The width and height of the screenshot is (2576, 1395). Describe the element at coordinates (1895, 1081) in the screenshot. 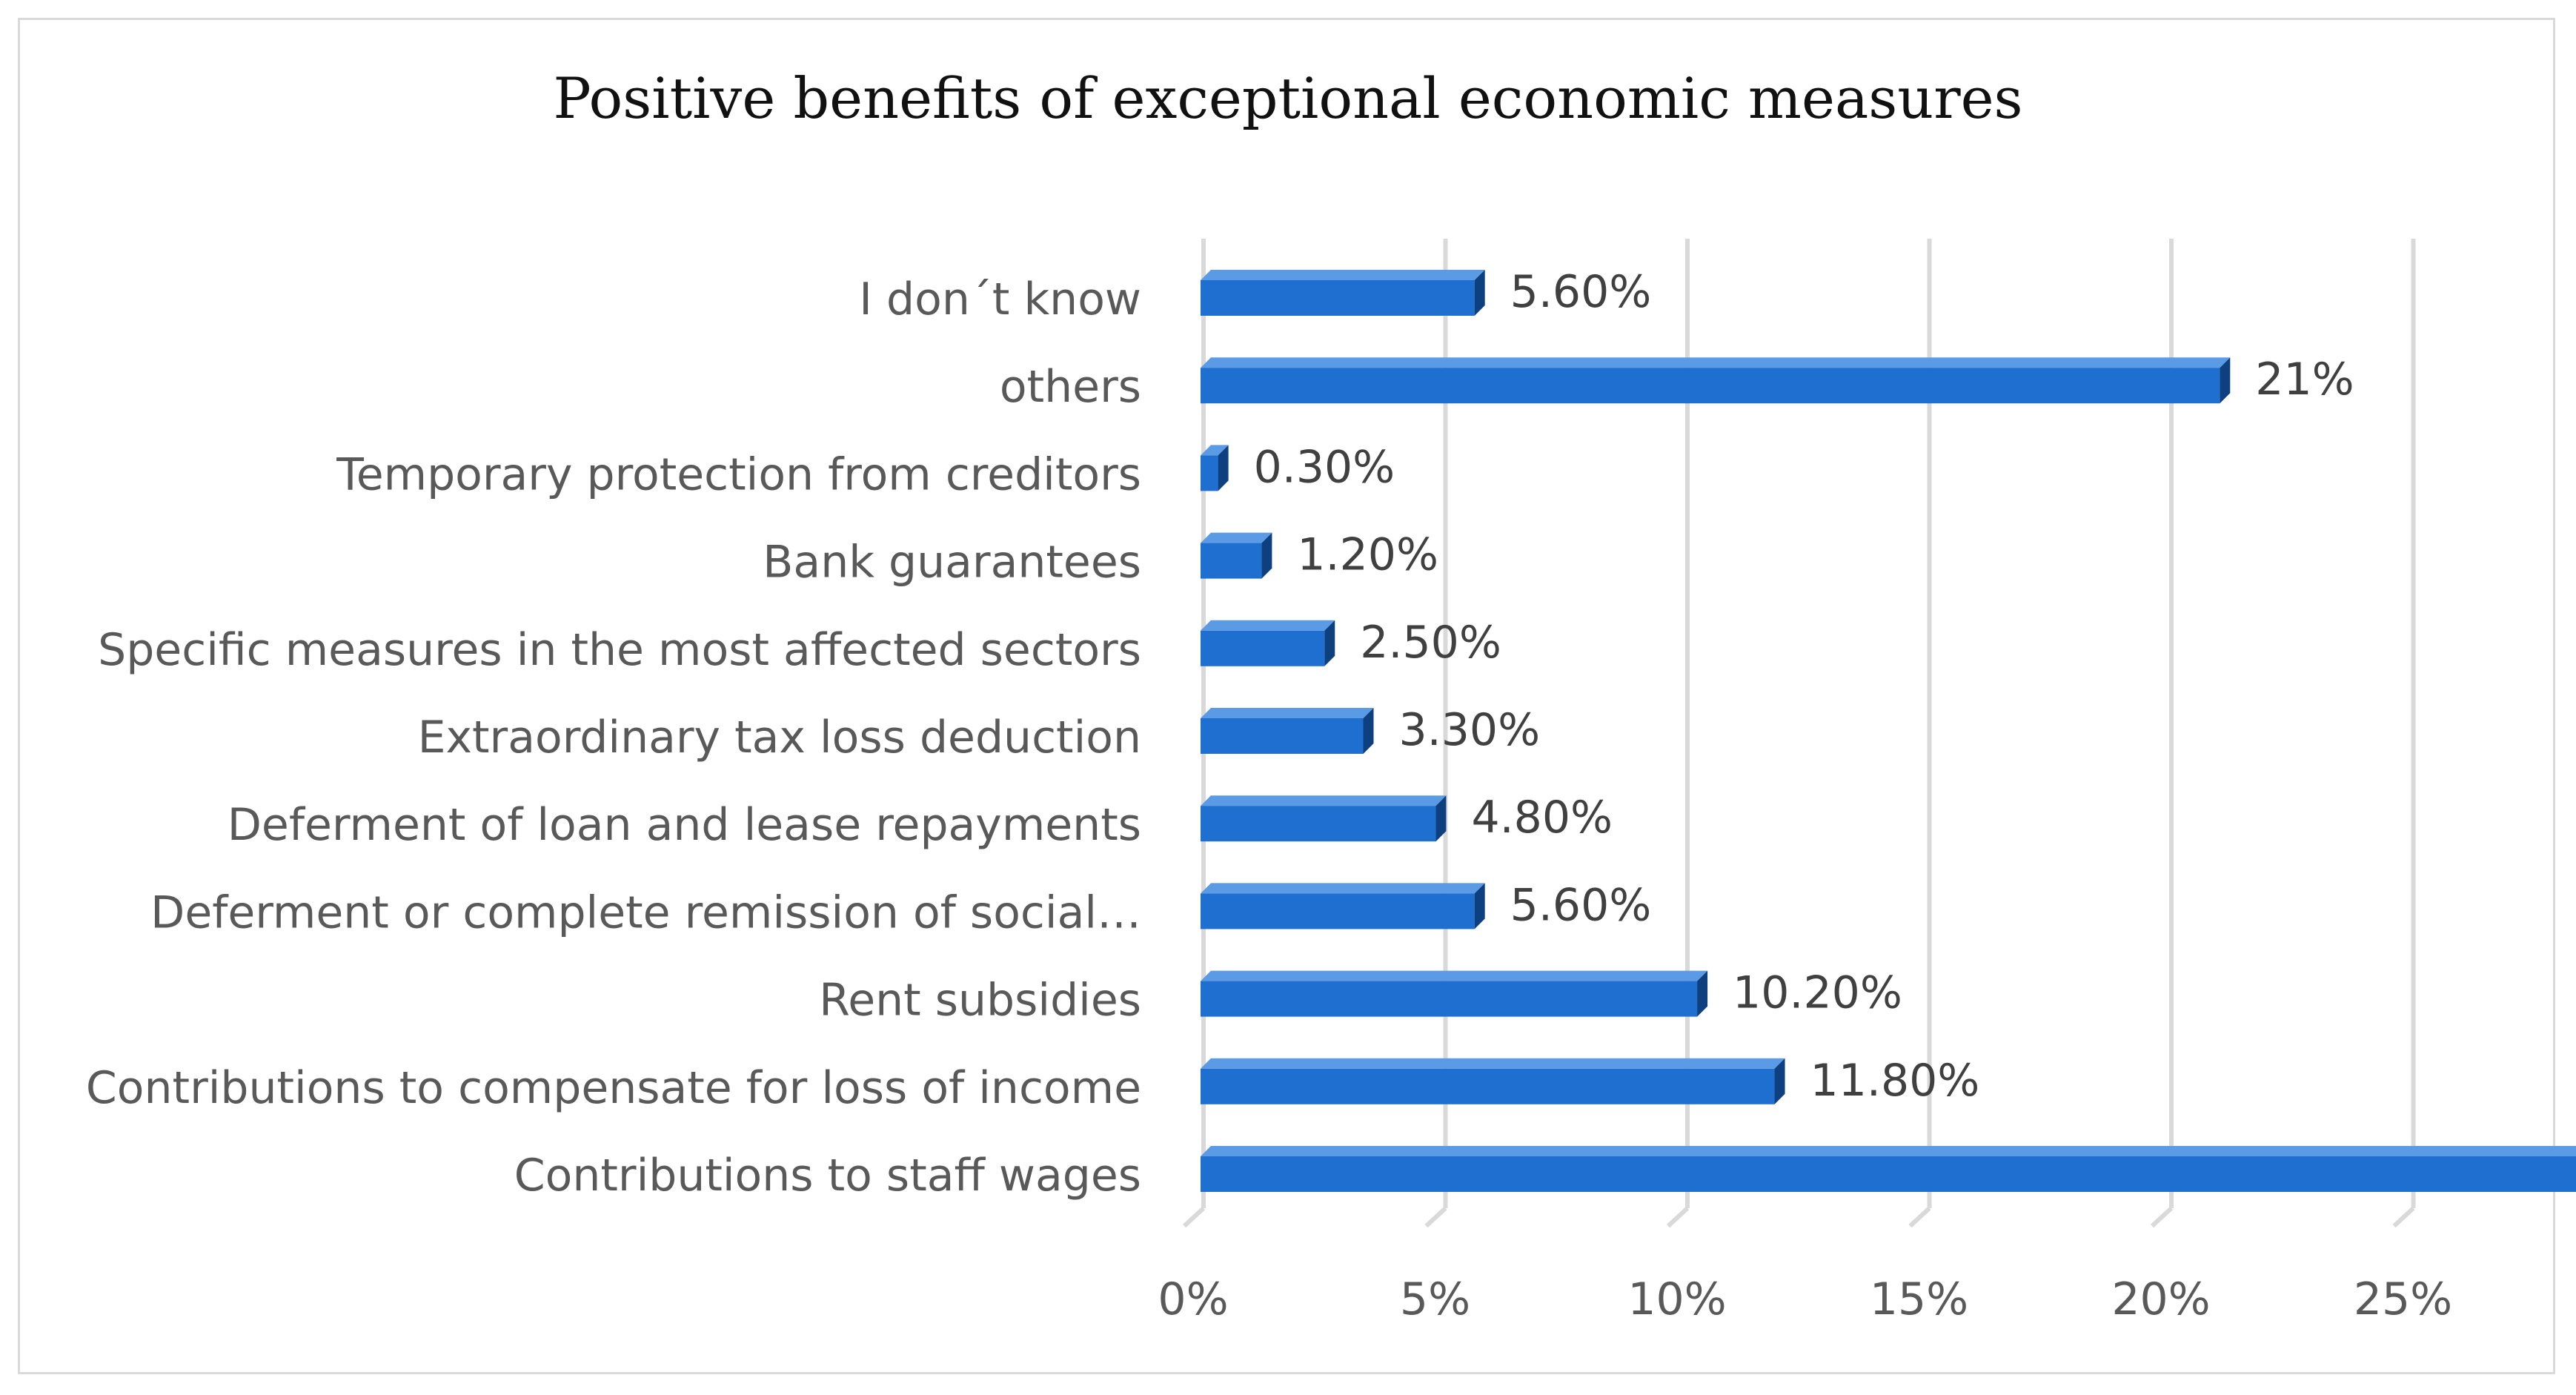

I see `data-label: 11.80%` at that location.